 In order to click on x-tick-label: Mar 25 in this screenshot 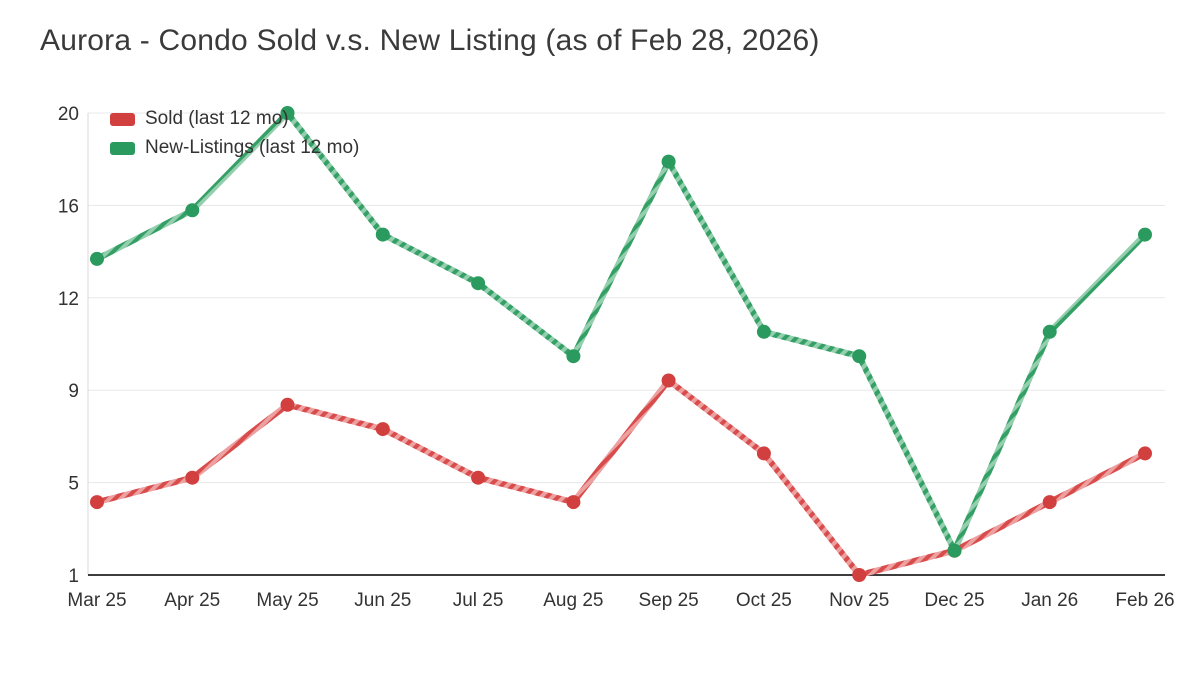, I will do `click(96, 600)`.